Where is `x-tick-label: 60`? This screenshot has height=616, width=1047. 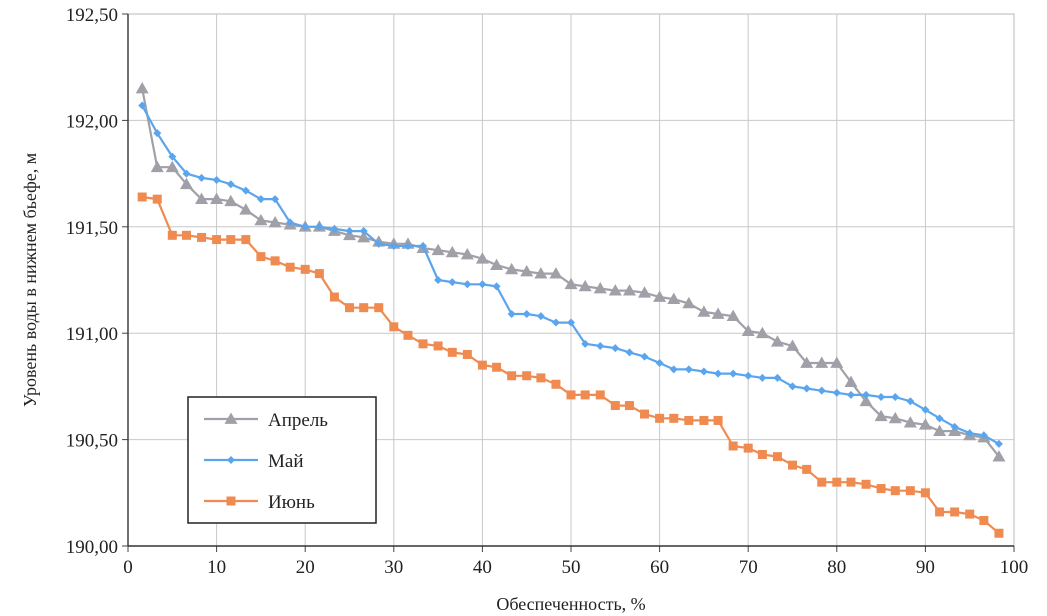 x-tick-label: 60 is located at coordinates (659, 567).